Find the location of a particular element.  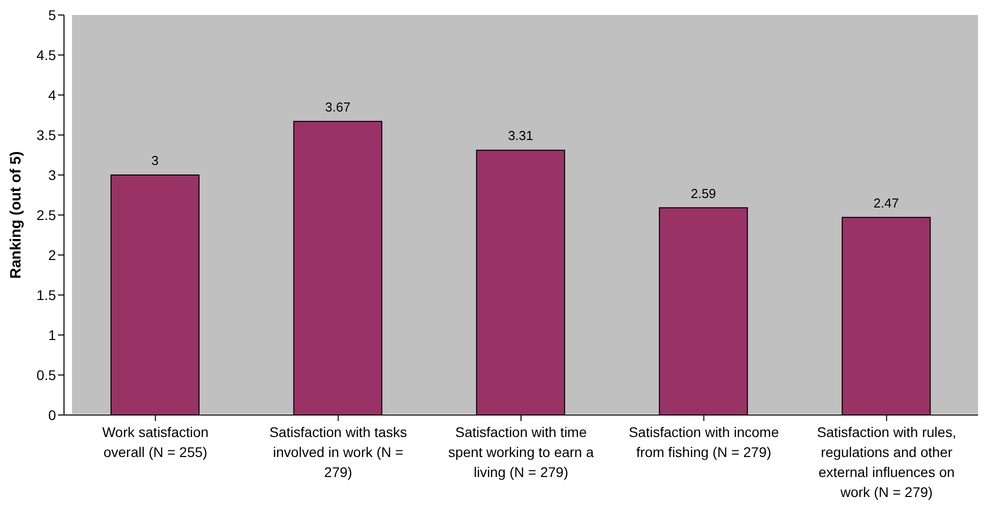

x-tick-label: Work satisfaction overall (N = 255) is located at coordinates (155, 442).